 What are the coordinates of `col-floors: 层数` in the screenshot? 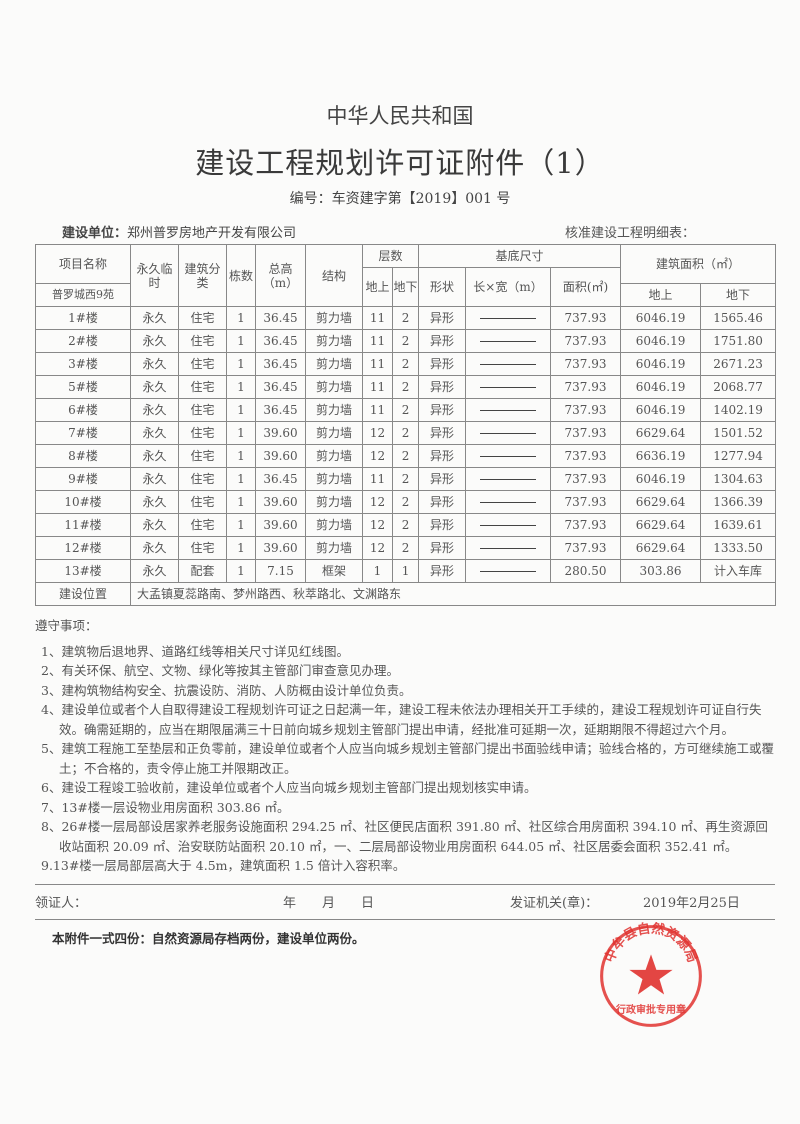 It's located at (390, 256).